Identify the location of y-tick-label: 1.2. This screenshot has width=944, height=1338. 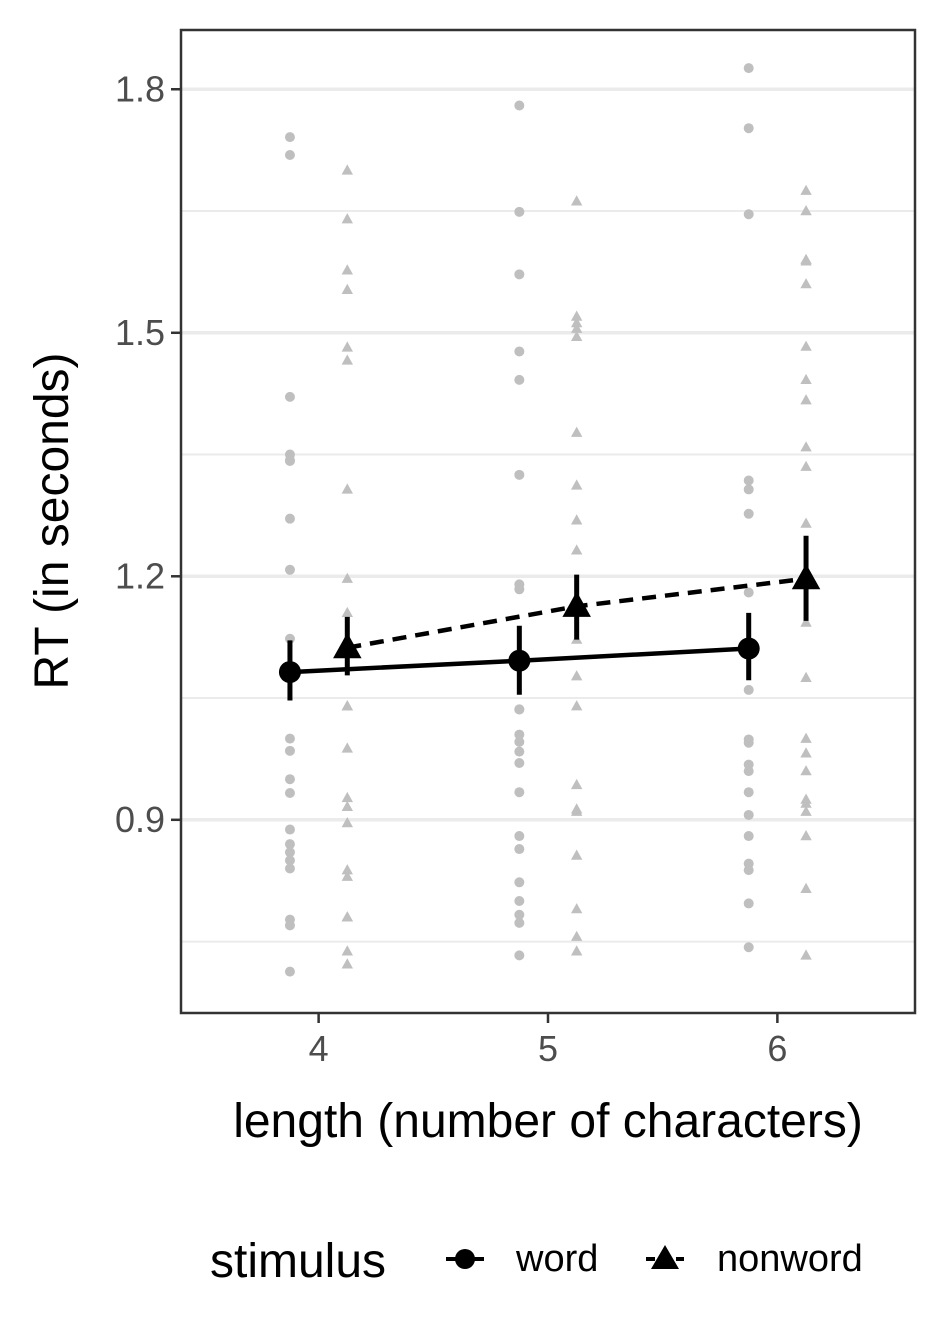
(140, 575).